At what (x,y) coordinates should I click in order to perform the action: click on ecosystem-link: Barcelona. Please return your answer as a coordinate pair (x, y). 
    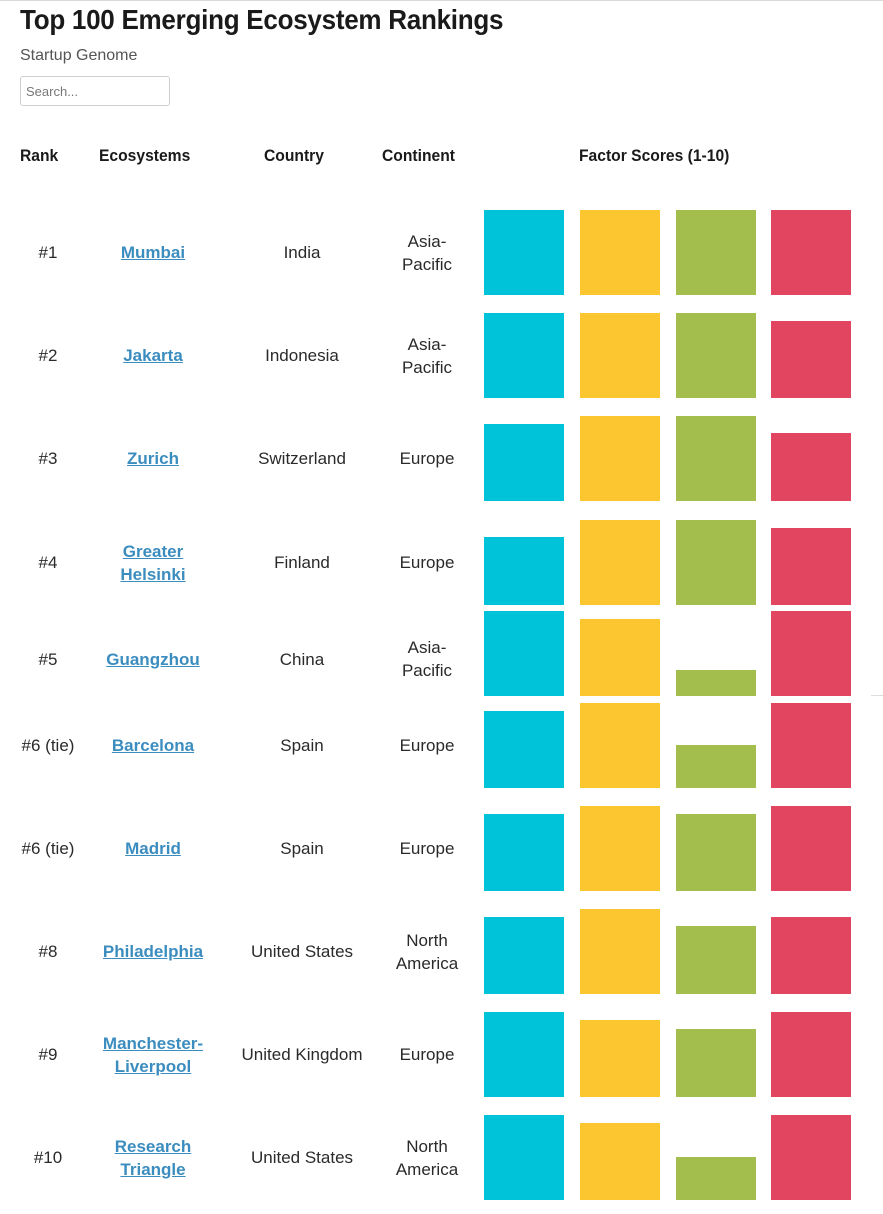
    Looking at the image, I should click on (153, 745).